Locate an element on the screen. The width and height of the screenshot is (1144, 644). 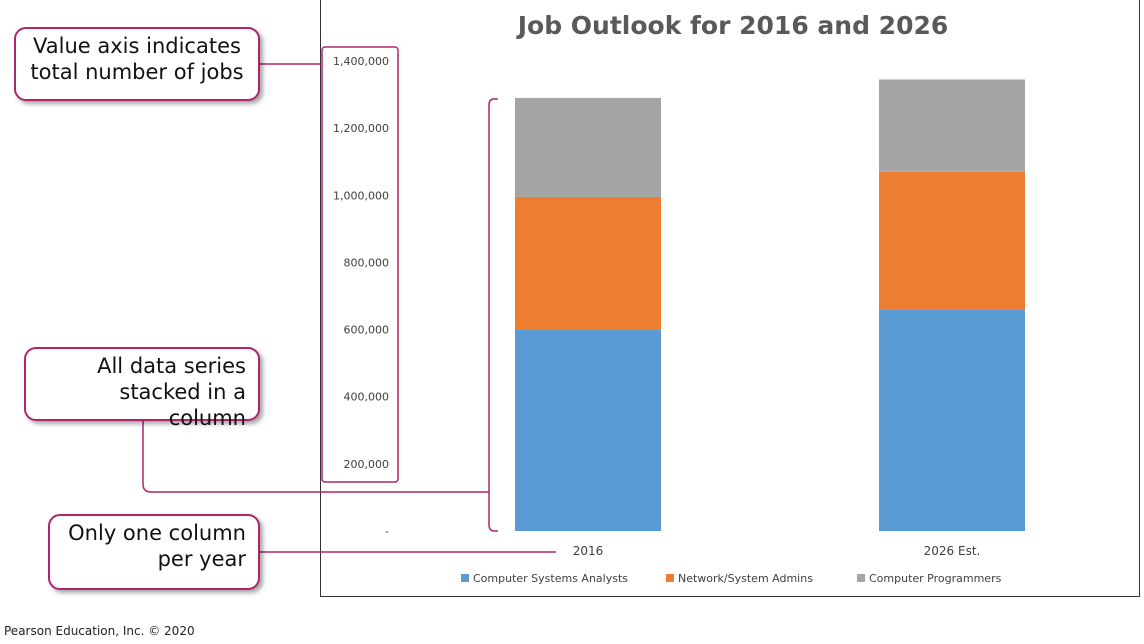
x-tick-label: 2026 Est. is located at coordinates (952, 551).